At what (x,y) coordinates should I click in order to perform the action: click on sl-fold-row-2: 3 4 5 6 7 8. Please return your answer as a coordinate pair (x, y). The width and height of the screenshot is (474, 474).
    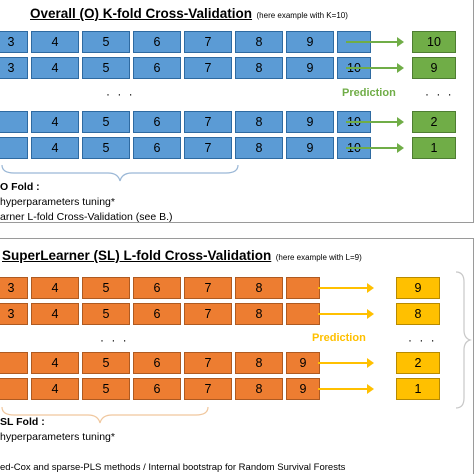
    Looking at the image, I should click on (161, 314).